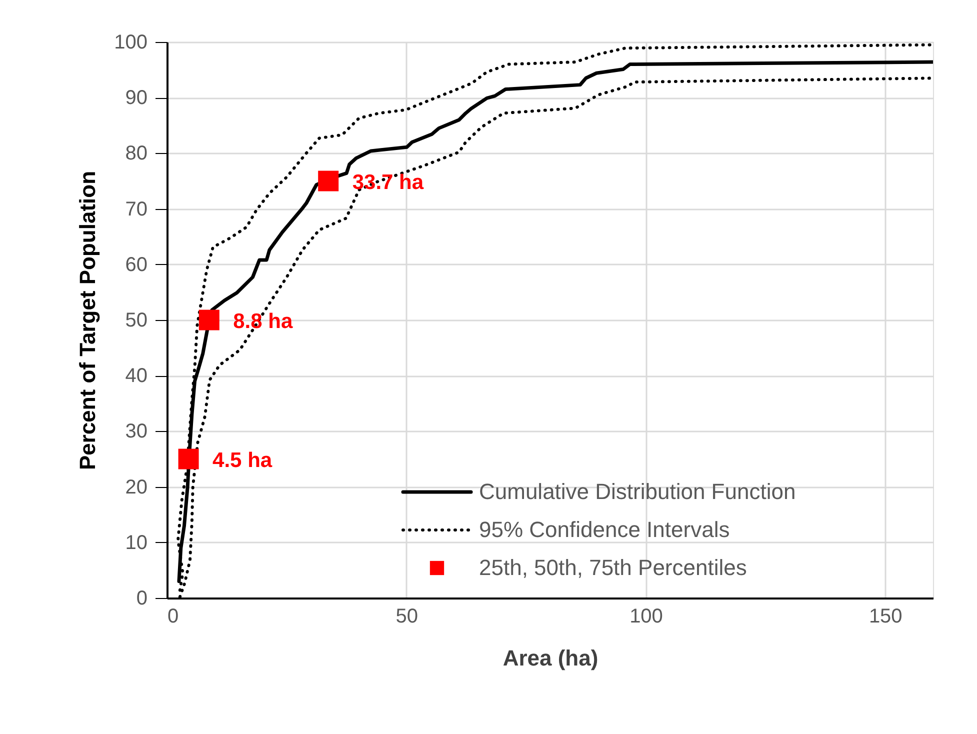 The height and width of the screenshot is (734, 977). I want to click on y-tick-label: 20, so click(136, 487).